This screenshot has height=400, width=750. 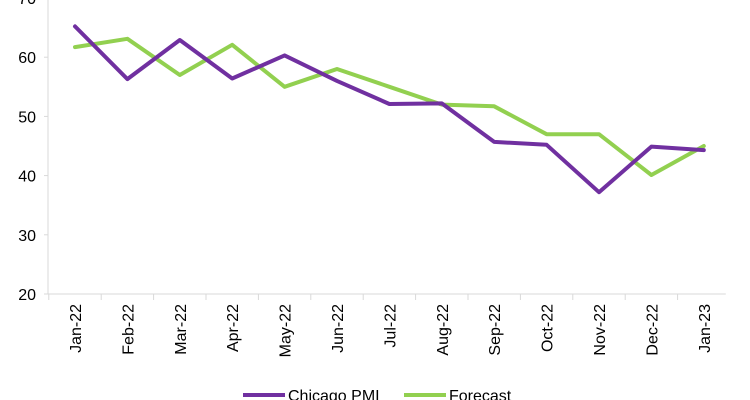 I want to click on x-tick-label: Jul-22, so click(x=390, y=326).